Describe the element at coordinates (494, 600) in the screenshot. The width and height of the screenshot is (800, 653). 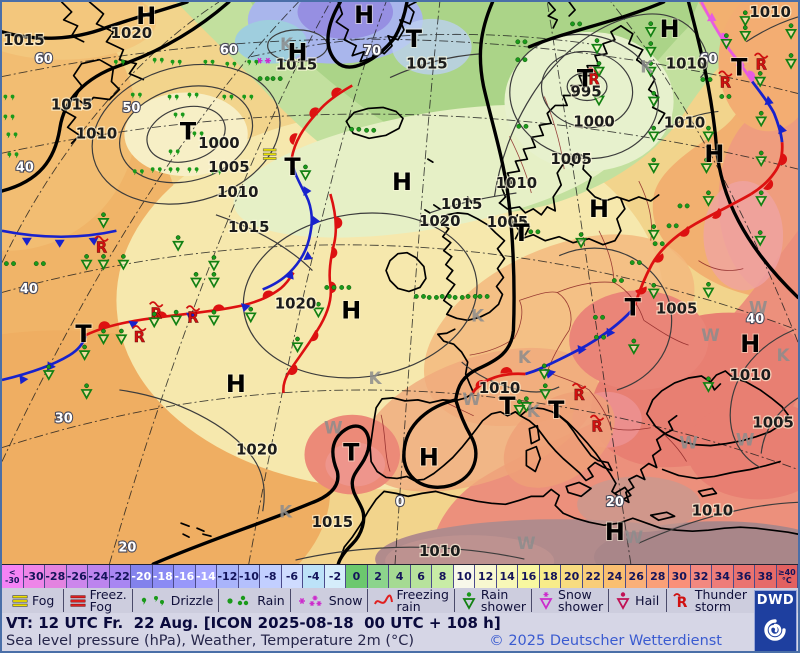
I see `legend-item-rain-shower: Rain shower` at that location.